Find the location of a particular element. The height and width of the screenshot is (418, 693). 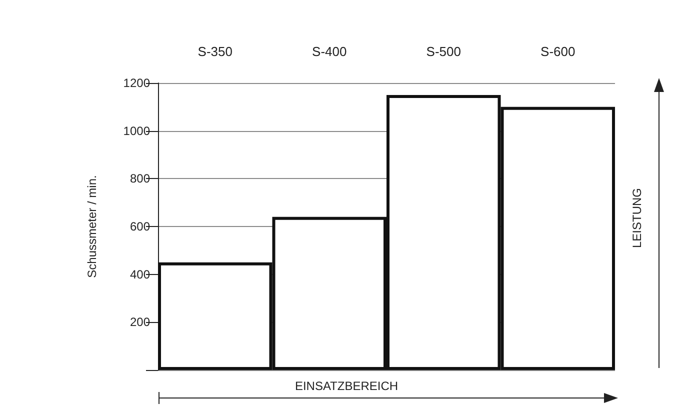

y2-axis-title: LEISTUNG is located at coordinates (637, 218).